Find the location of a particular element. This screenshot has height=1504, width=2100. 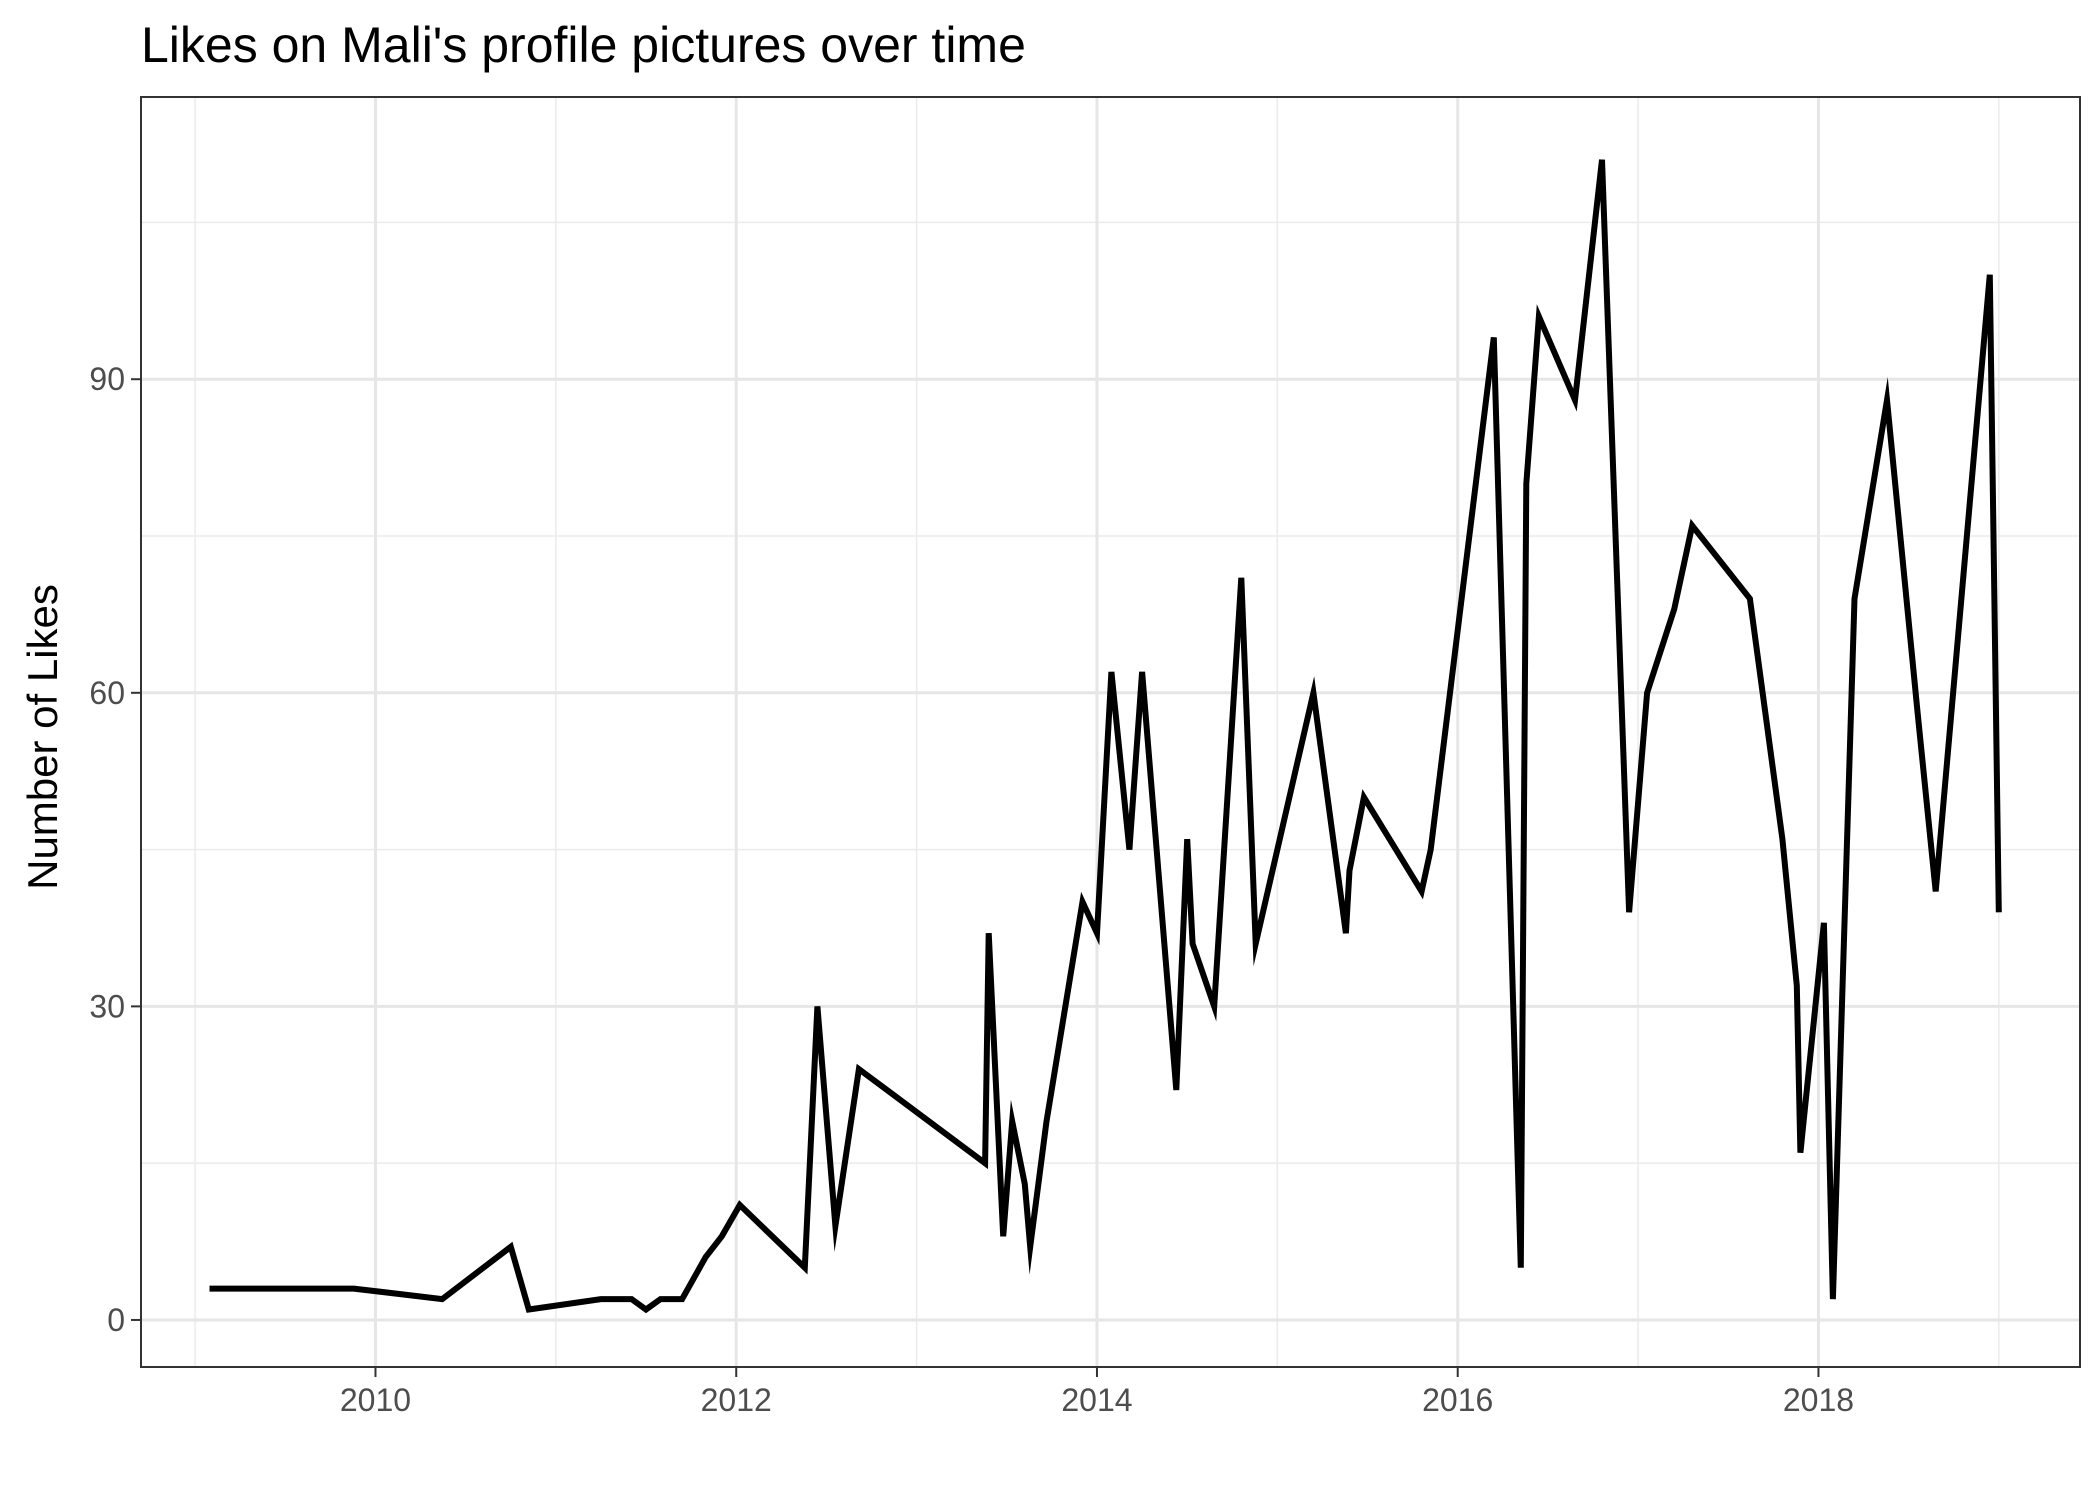

x-tick-label: 2014 is located at coordinates (1096, 1400).